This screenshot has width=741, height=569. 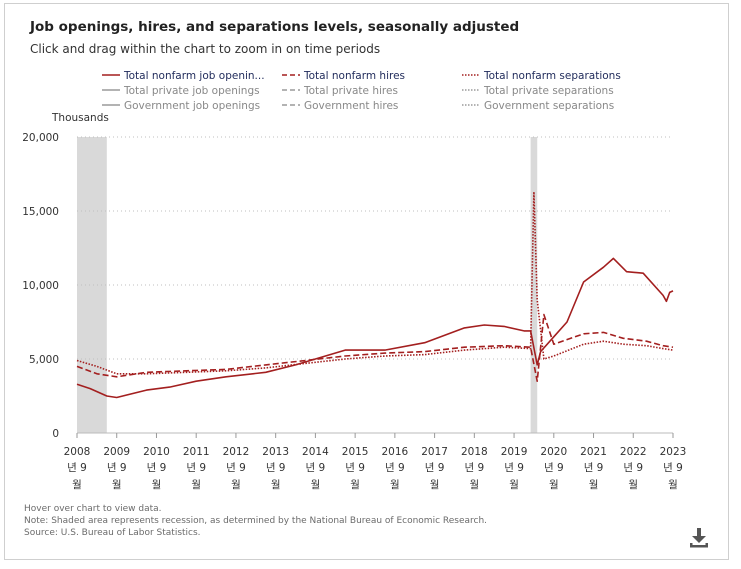 I want to click on x-tick-label: 2010 년 9 월, so click(x=156, y=468).